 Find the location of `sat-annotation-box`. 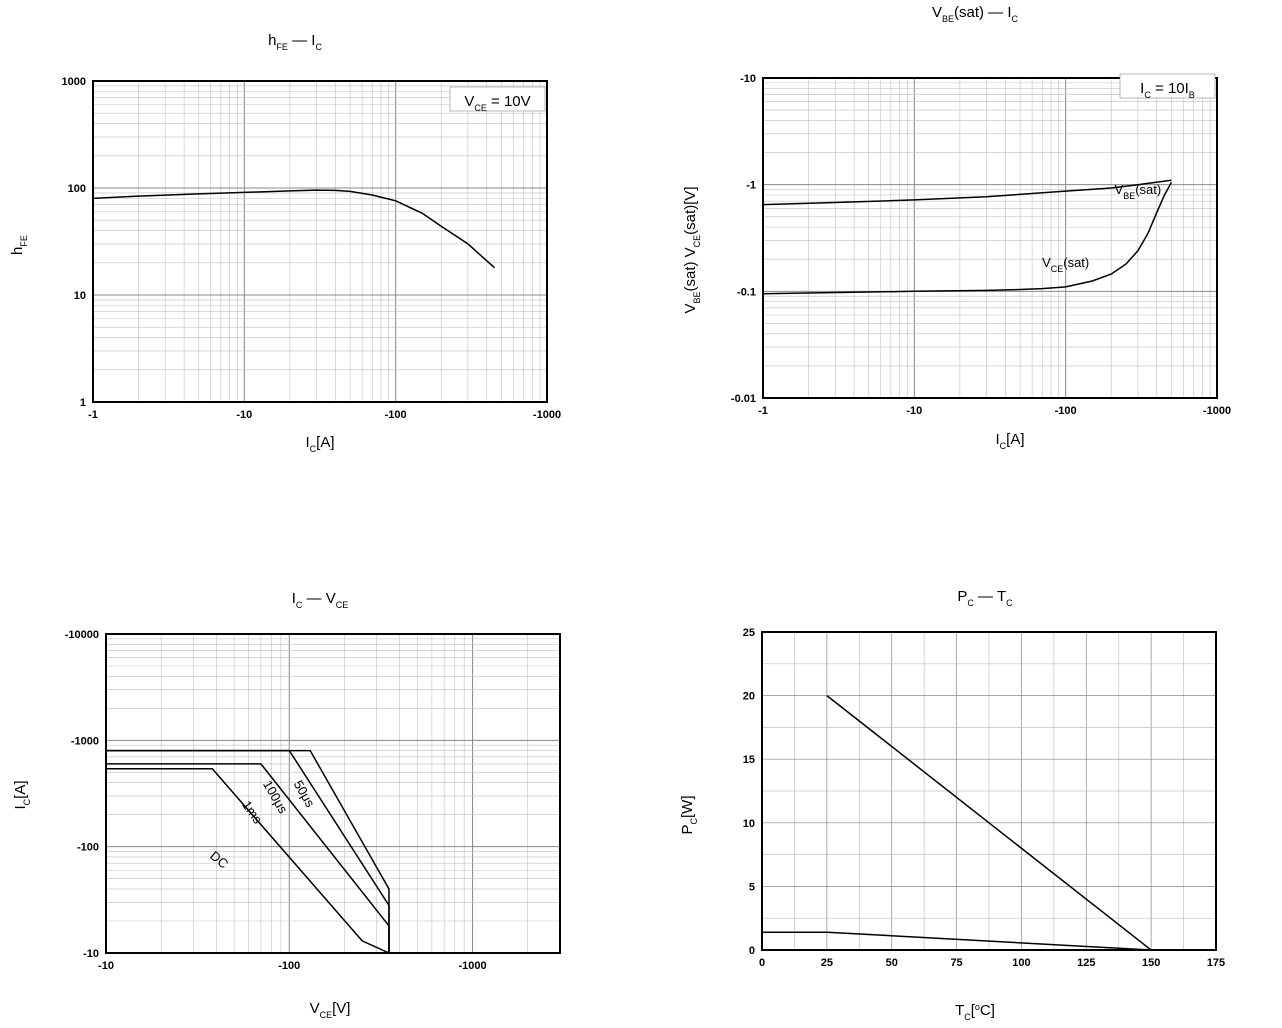

sat-annotation-box is located at coordinates (1167, 86).